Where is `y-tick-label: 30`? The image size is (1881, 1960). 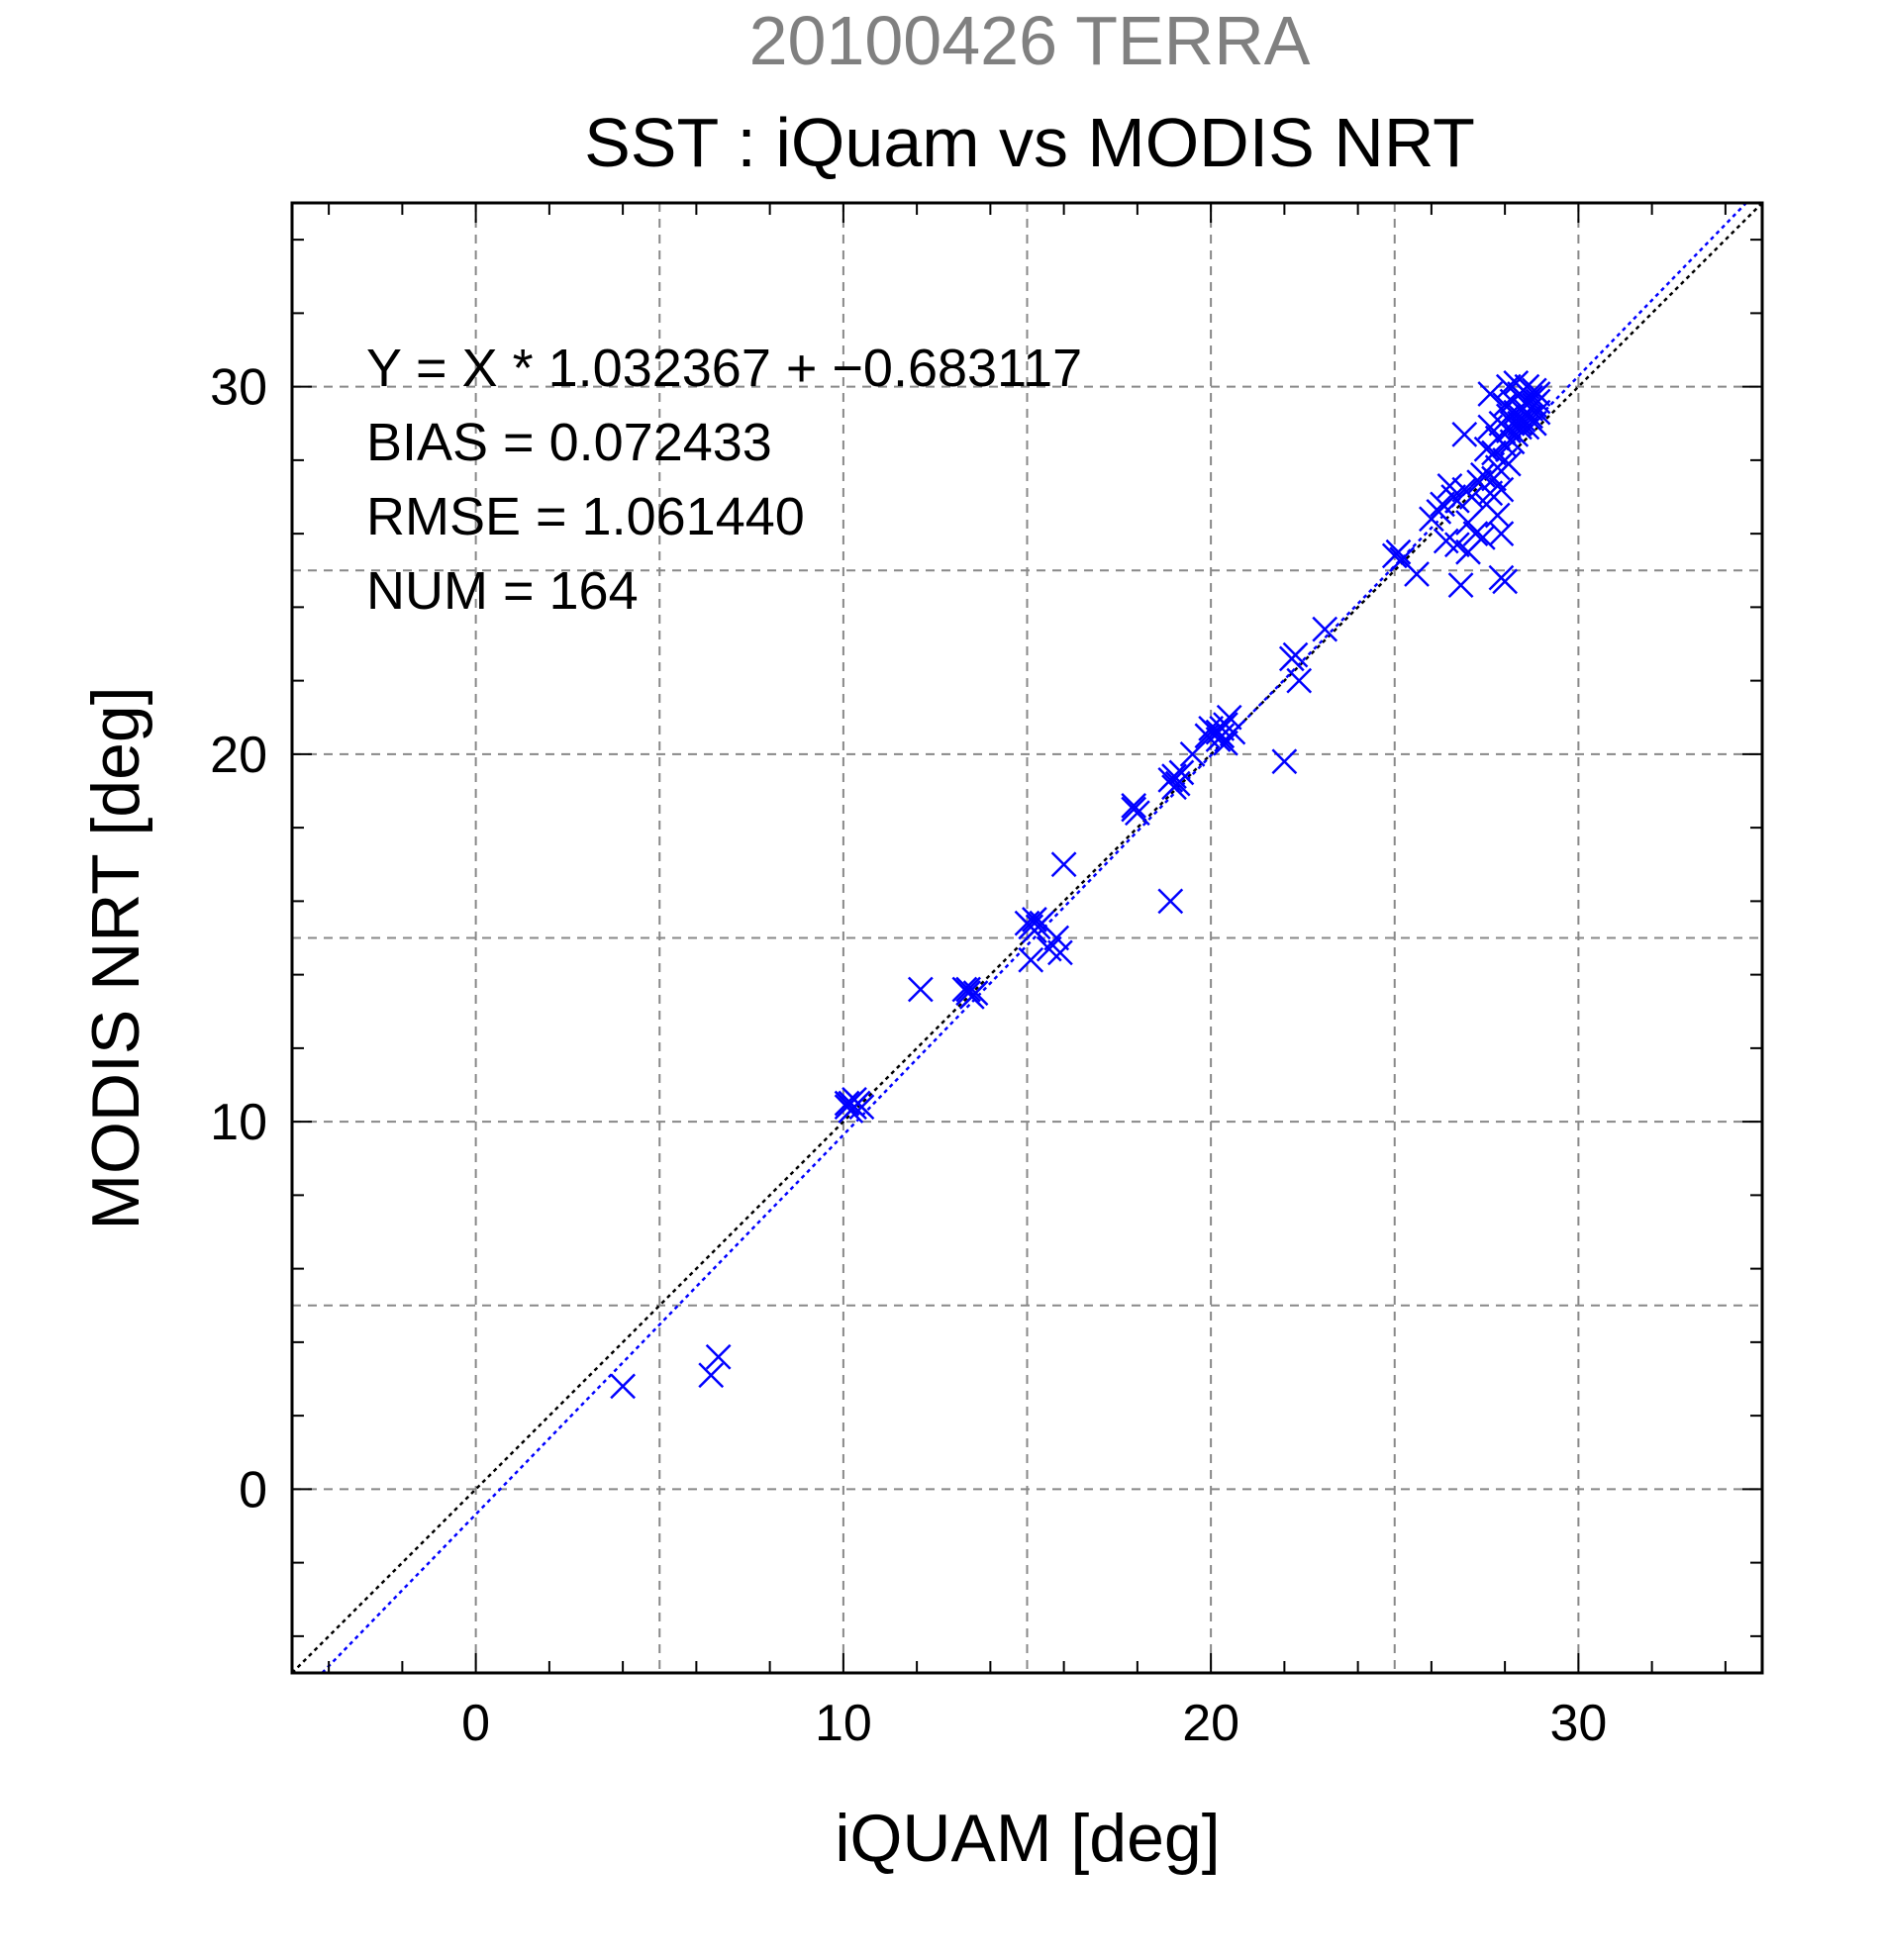
y-tick-label: 30 is located at coordinates (239, 388).